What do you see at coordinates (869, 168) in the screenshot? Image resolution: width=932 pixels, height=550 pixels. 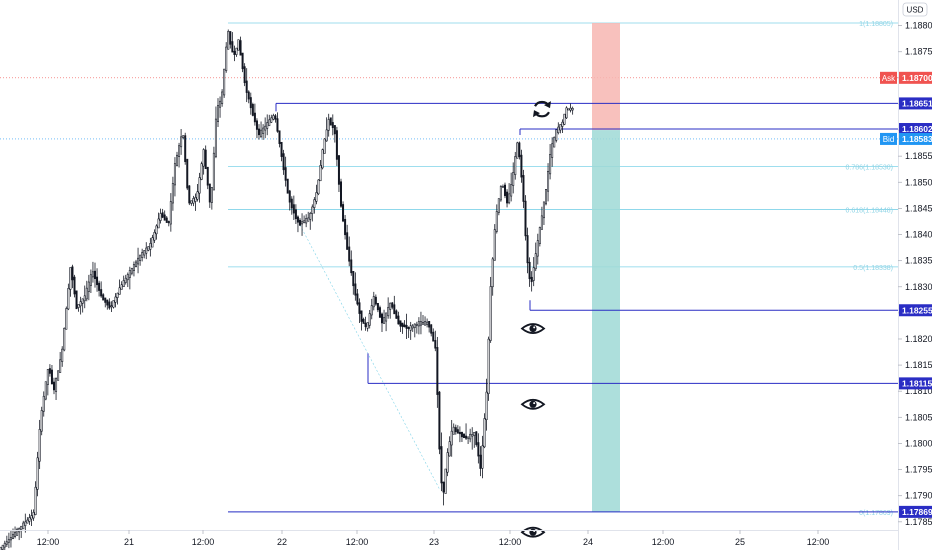 I see `fib-level-label: 0.786(1.18530)` at bounding box center [869, 168].